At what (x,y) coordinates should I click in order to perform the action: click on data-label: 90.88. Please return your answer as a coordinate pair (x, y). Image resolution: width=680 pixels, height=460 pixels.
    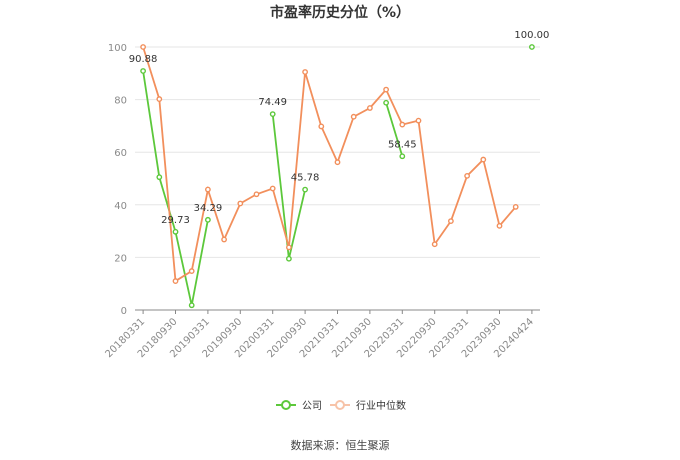
    Looking at the image, I should click on (143, 59).